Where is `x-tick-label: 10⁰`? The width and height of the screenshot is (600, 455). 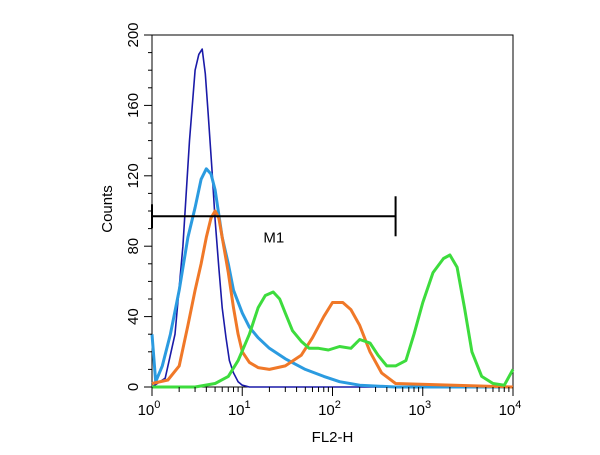 x-tick-label: 10⁰ is located at coordinates (149, 409).